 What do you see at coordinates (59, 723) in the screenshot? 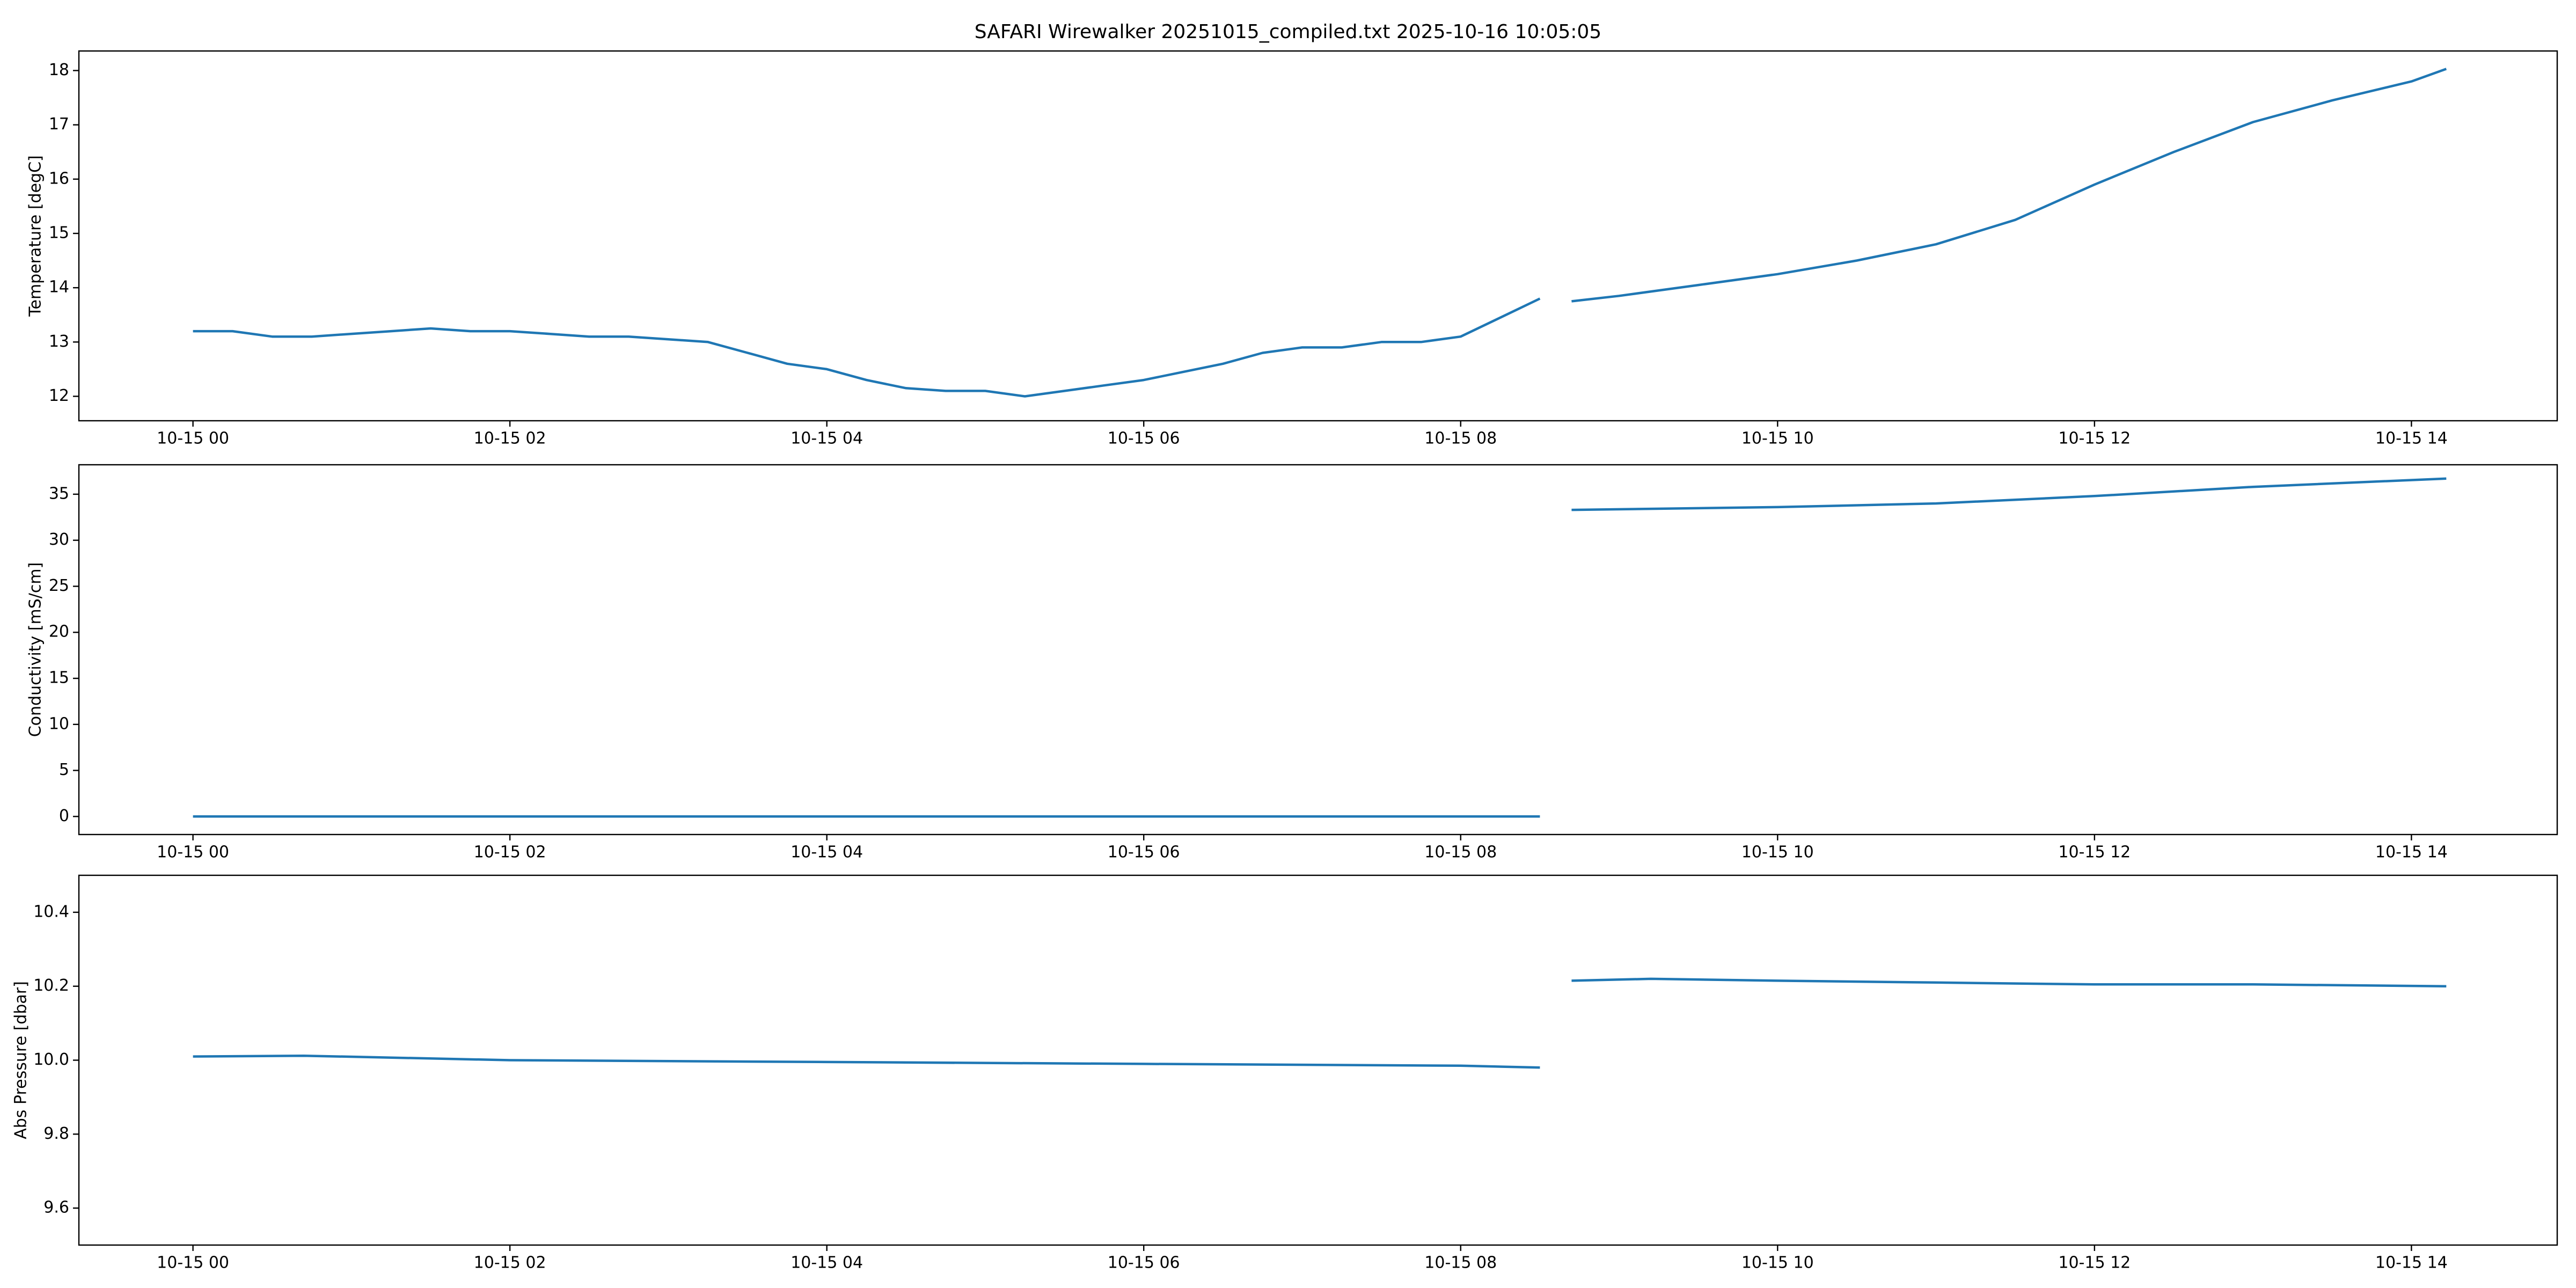
I see `y-tick-label: 10` at bounding box center [59, 723].